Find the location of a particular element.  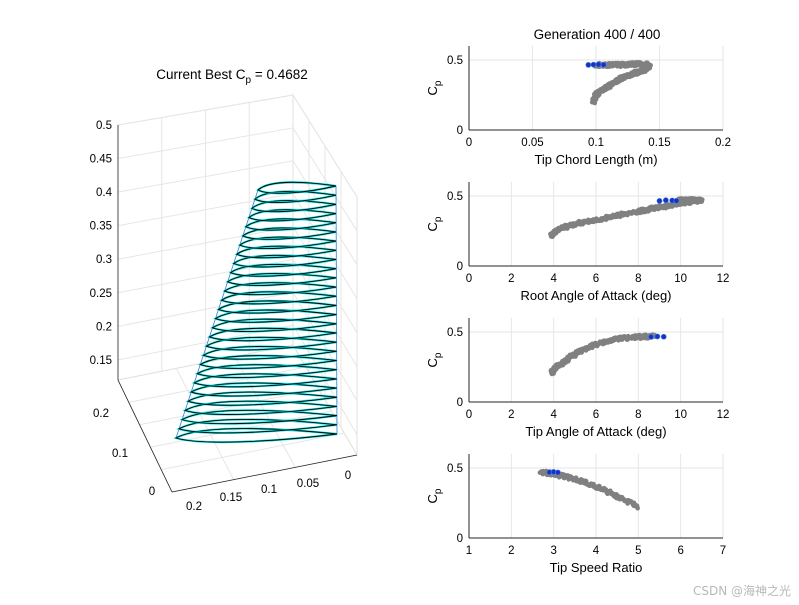

x-tick-label: 7 is located at coordinates (723, 551).